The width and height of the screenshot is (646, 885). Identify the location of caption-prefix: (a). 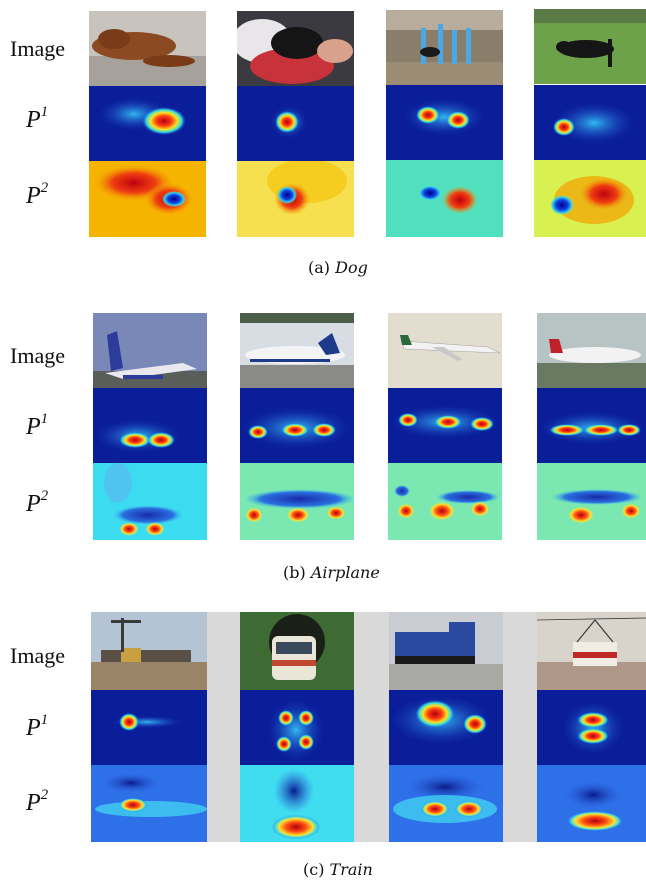
(319, 267).